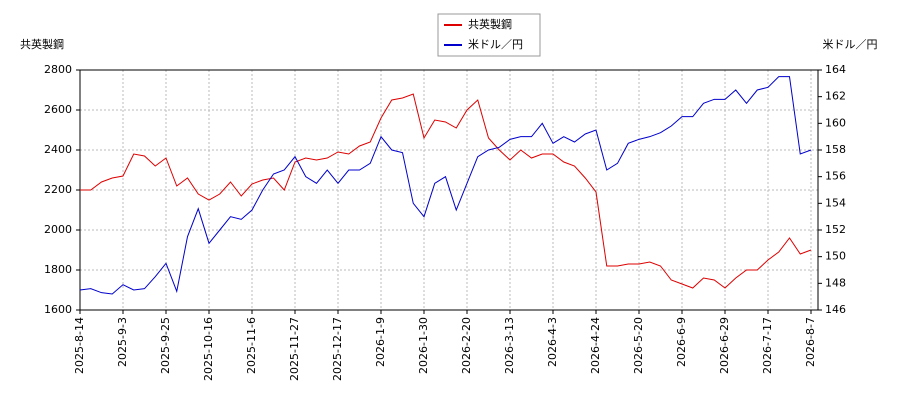 The width and height of the screenshot is (900, 400). What do you see at coordinates (490, 24) in the screenshot?
I see `legend-label: 共英製鋼` at bounding box center [490, 24].